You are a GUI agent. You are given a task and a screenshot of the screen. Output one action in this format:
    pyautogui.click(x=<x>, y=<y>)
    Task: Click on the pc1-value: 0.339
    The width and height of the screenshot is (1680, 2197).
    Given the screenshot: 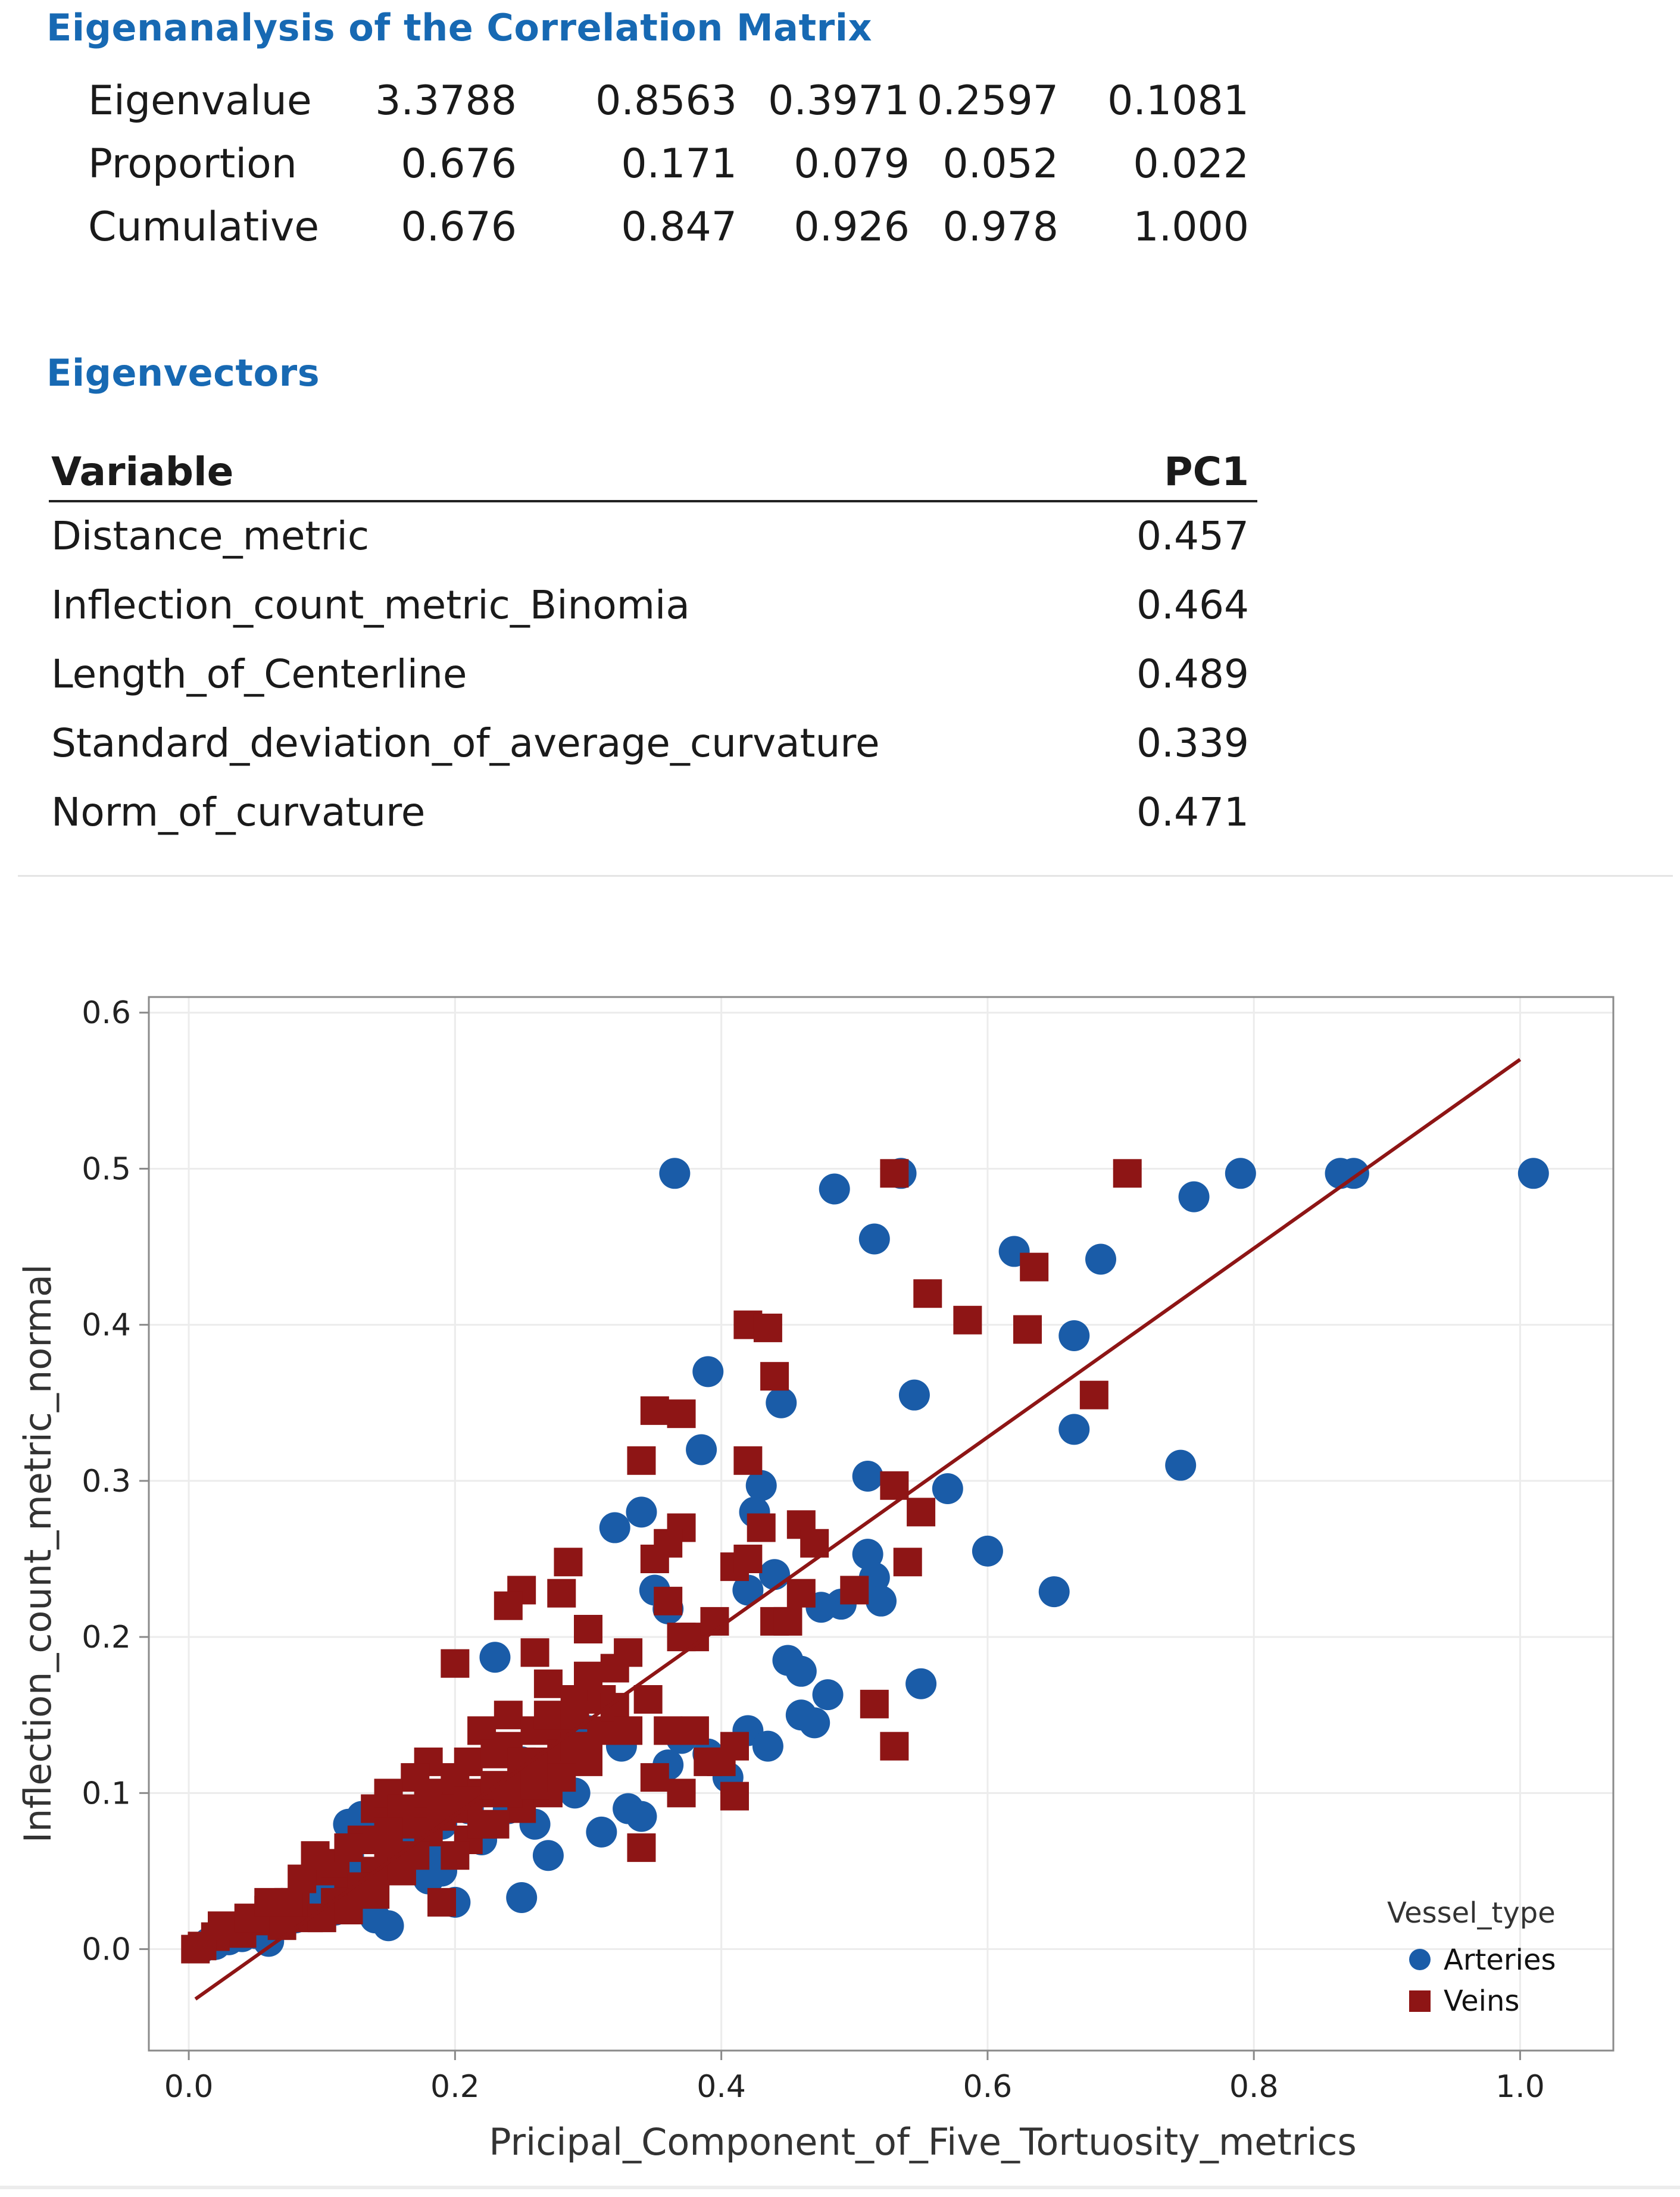 What is the action you would take?
    pyautogui.click(x=1193, y=743)
    